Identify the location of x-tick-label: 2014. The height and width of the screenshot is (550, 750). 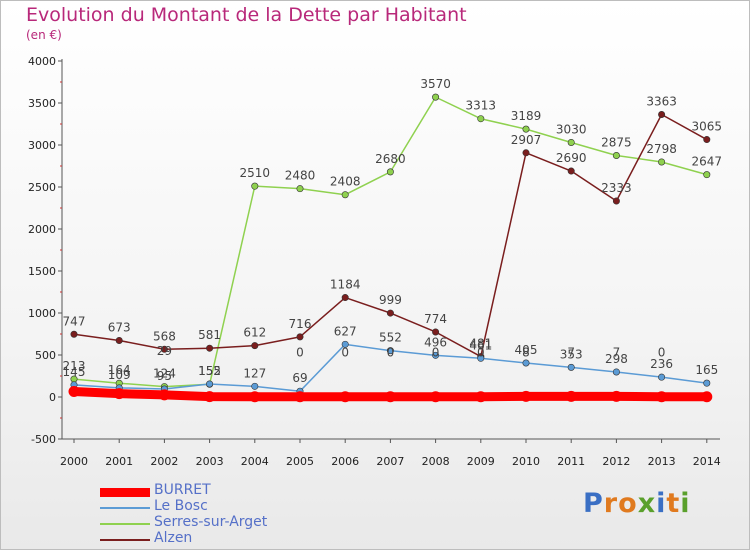
(707, 461).